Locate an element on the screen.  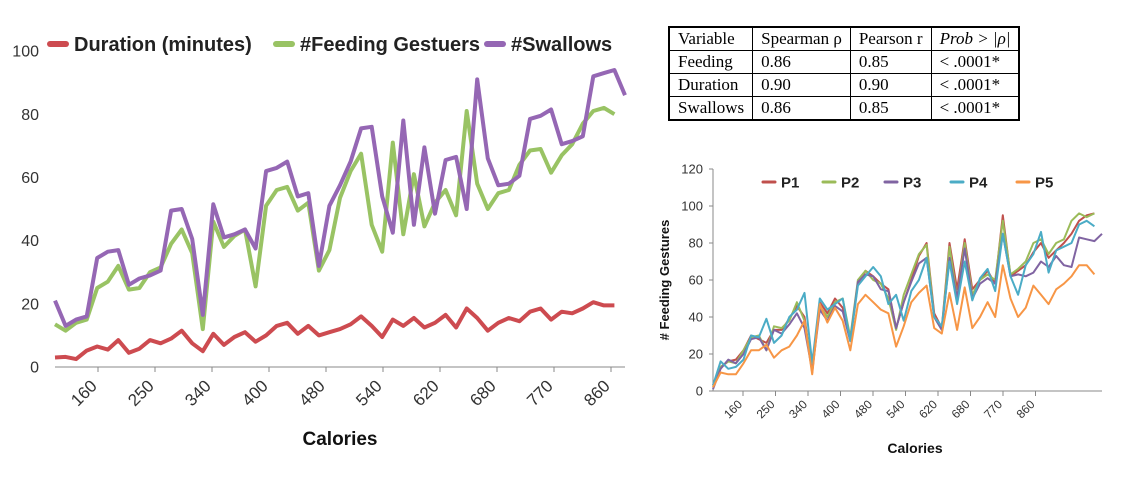
table-header-cell: Spearman ρ is located at coordinates (801, 38).